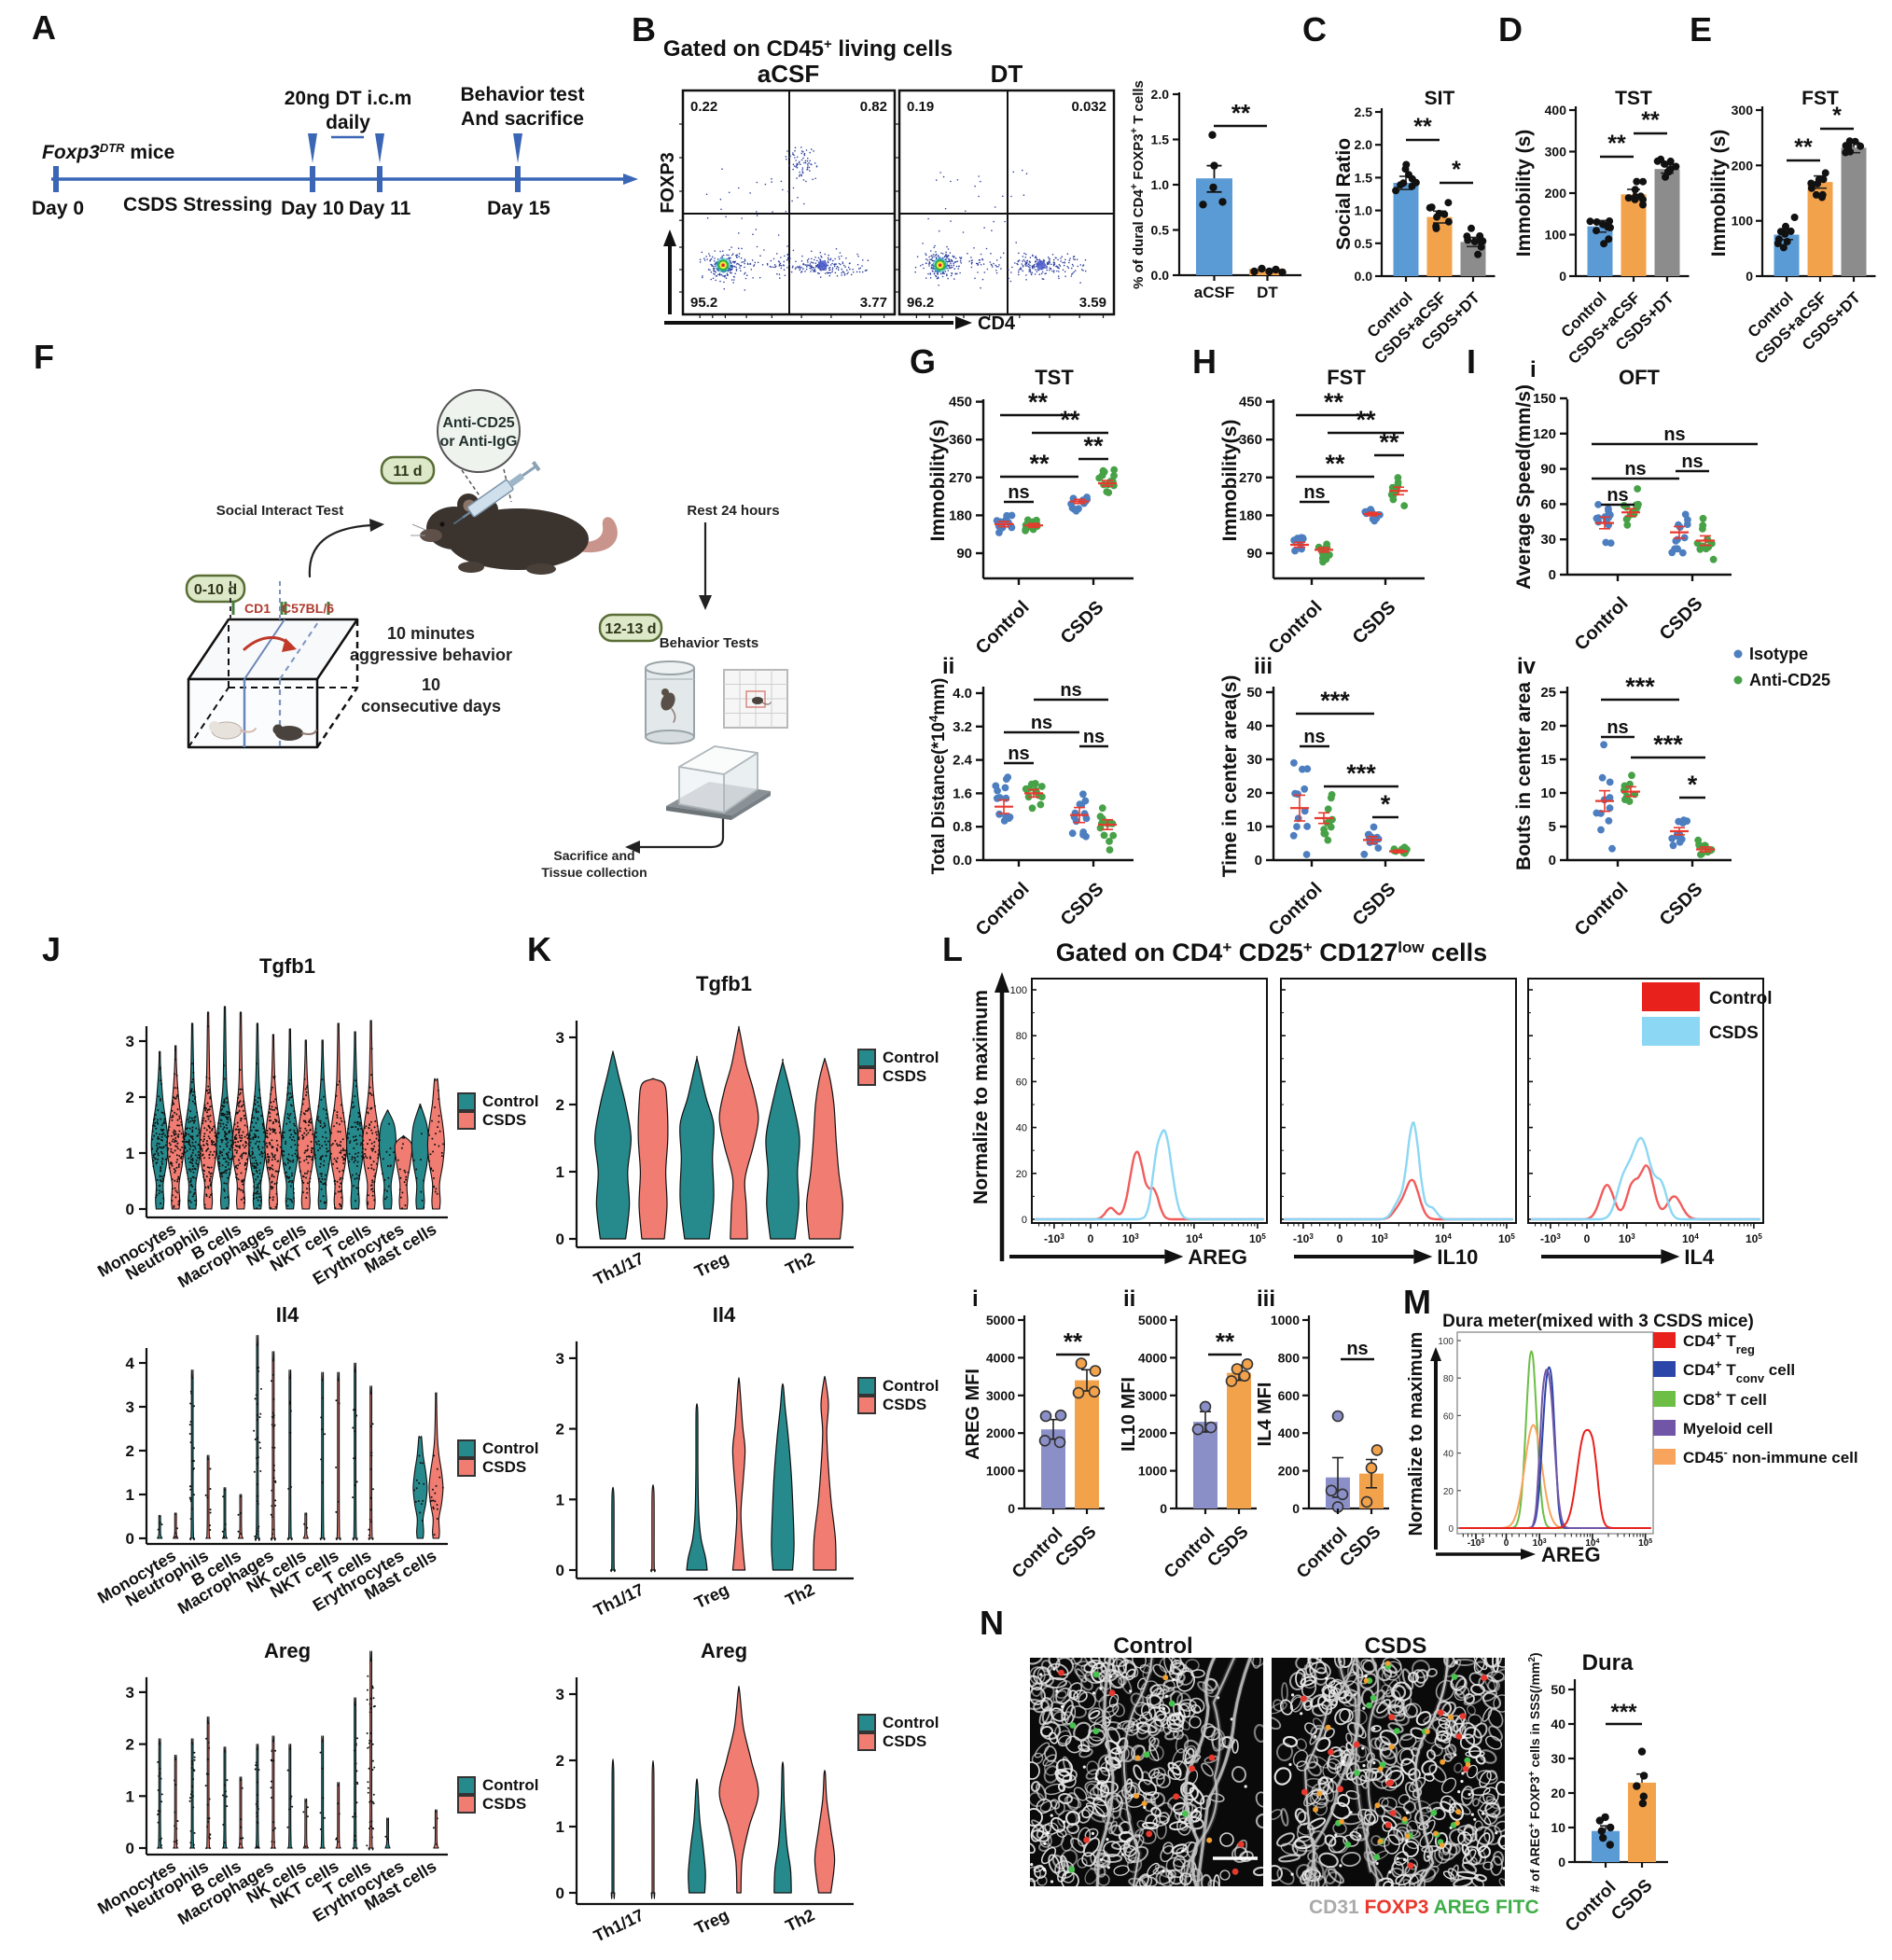 The width and height of the screenshot is (1892, 1960). I want to click on svg-text: OFT, so click(1640, 377).